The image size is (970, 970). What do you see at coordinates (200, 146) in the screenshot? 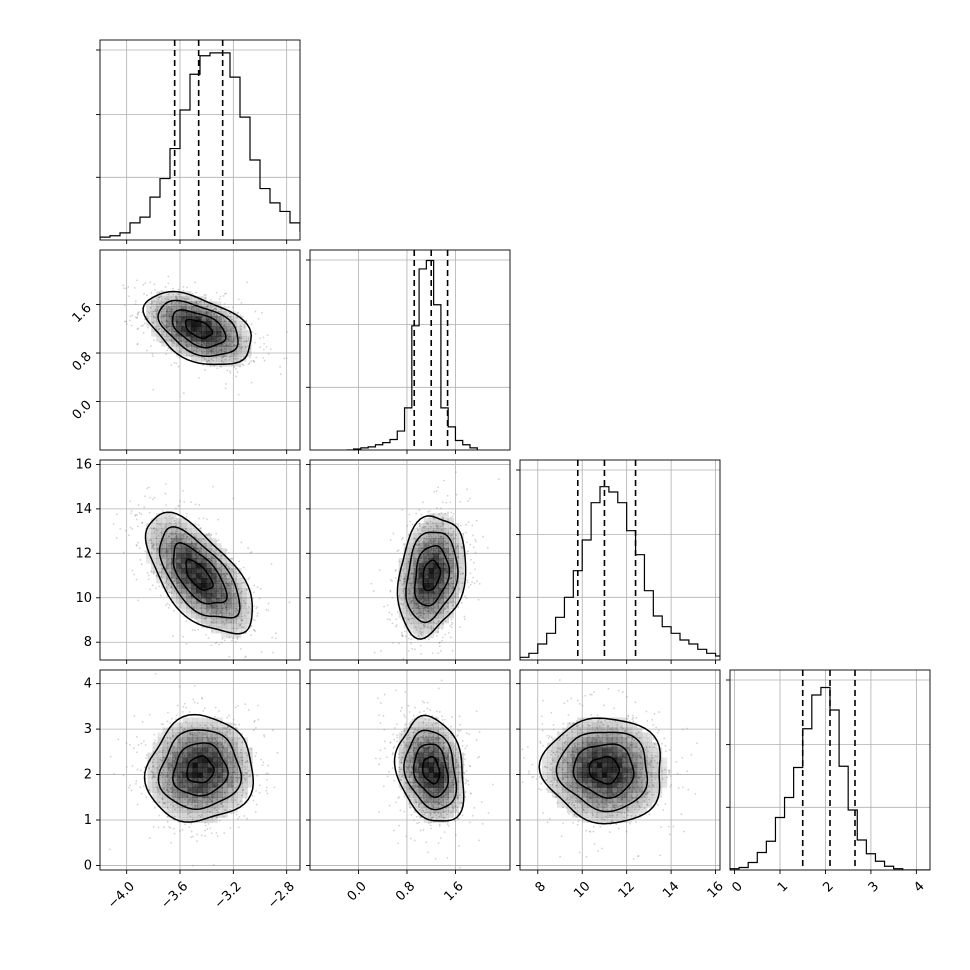
I see `hist-0-steps` at bounding box center [200, 146].